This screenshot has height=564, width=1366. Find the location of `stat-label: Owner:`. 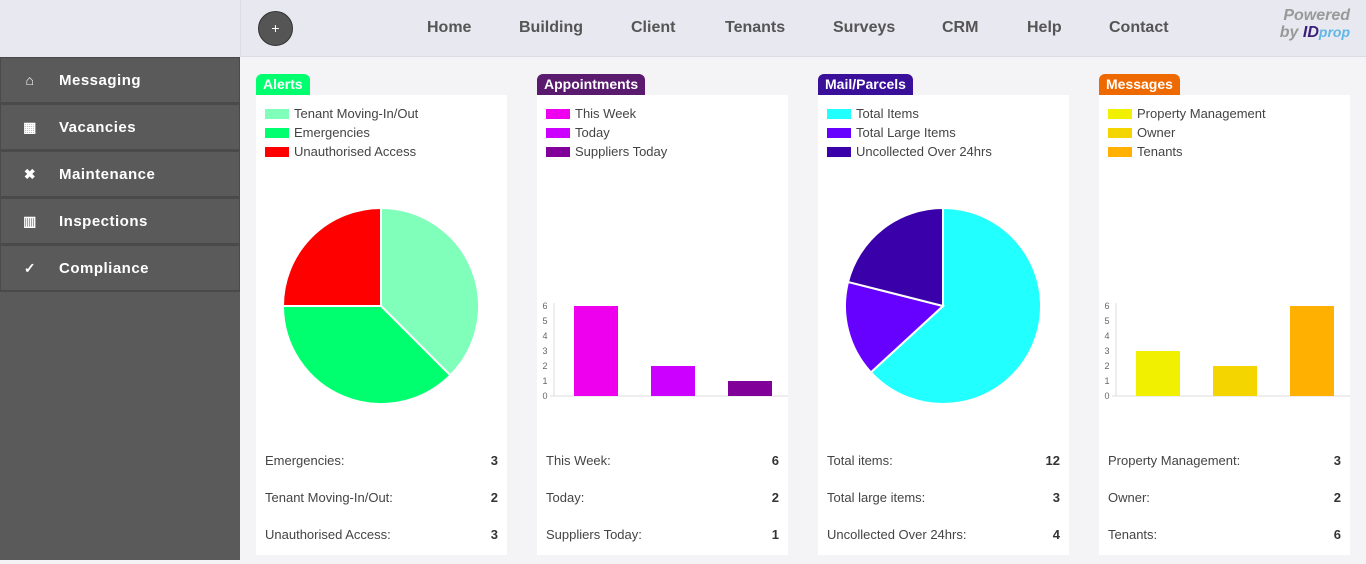

stat-label: Owner: is located at coordinates (1129, 497).